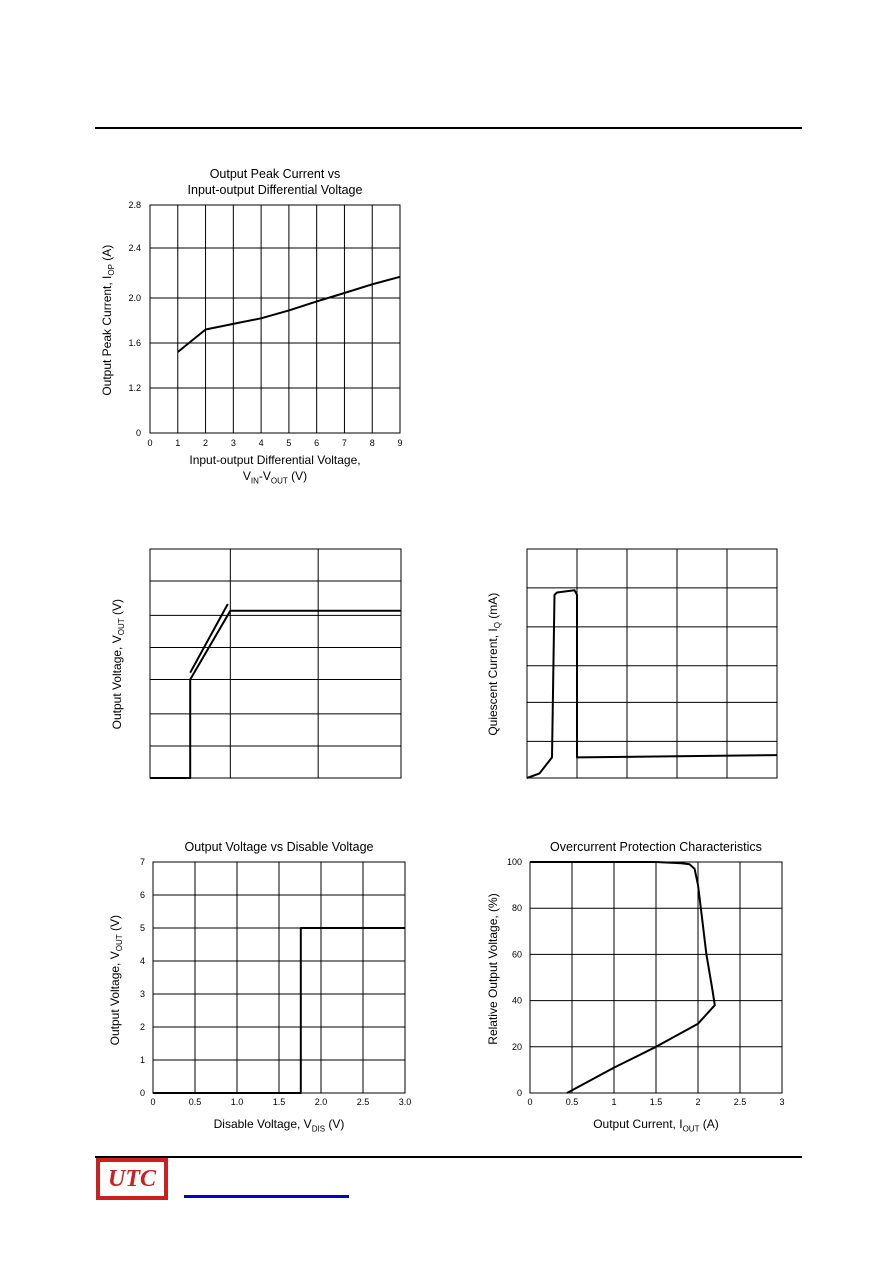  What do you see at coordinates (142, 895) in the screenshot?
I see `y-tick-label: 6` at bounding box center [142, 895].